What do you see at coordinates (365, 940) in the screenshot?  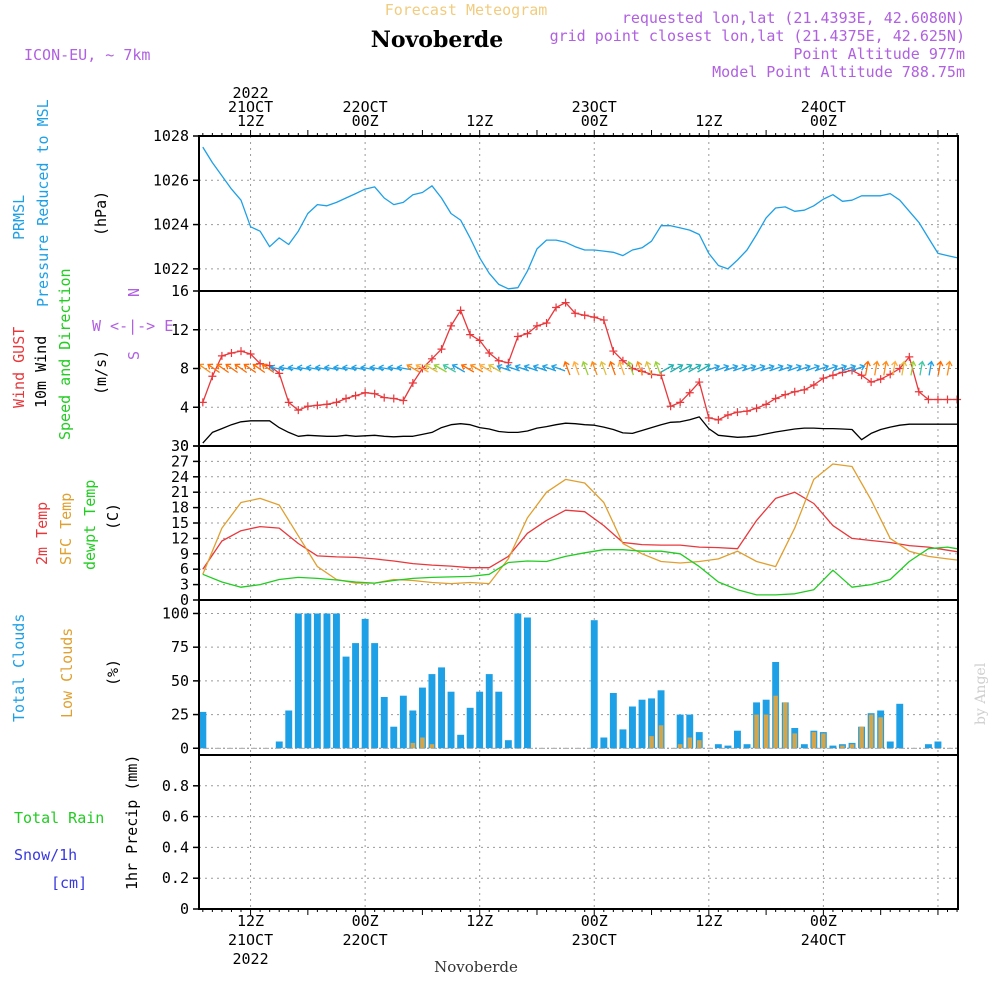 I see `bottom-time-label: 22OCT` at bounding box center [365, 940].